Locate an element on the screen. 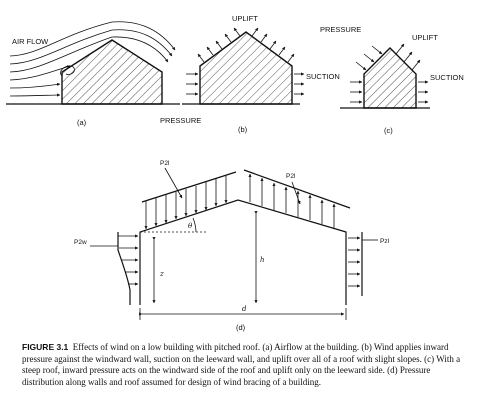 This screenshot has width=481, height=407. caption-number: FIGURE 3.1 is located at coordinates (45, 347).